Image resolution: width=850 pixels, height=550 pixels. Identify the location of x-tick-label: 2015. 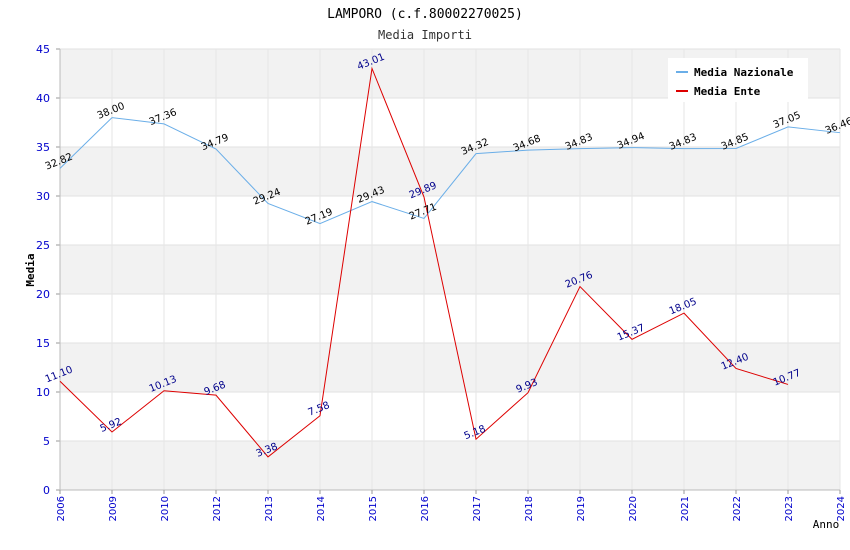
(373, 508).